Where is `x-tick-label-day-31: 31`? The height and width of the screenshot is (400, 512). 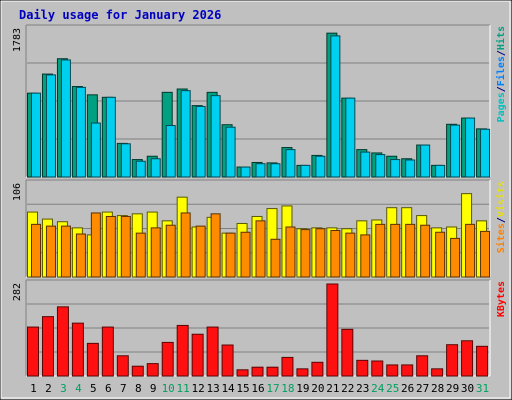
x-tick-label-day-31: 31 is located at coordinates (482, 388).